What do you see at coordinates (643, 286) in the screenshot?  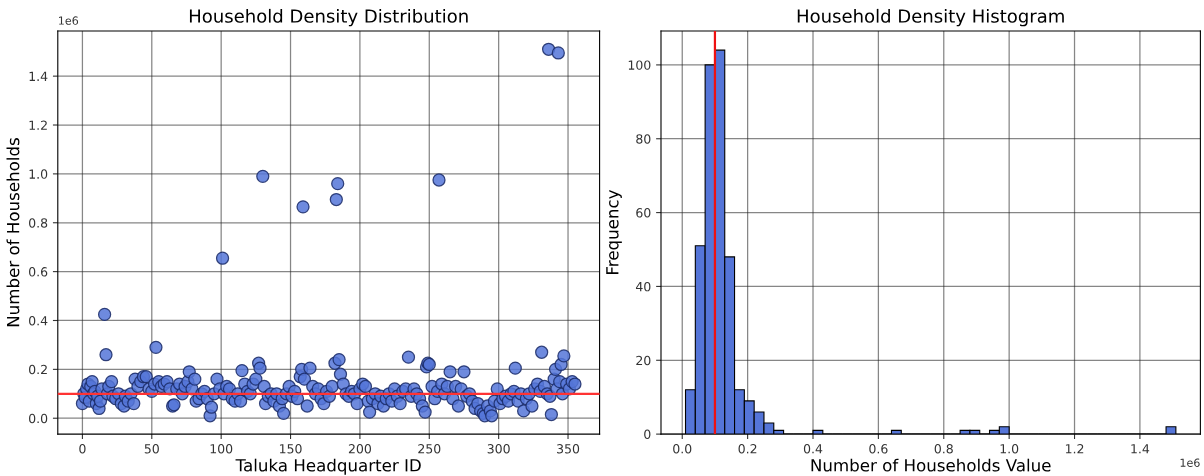 I see `y-tick-label: 40` at bounding box center [643, 286].